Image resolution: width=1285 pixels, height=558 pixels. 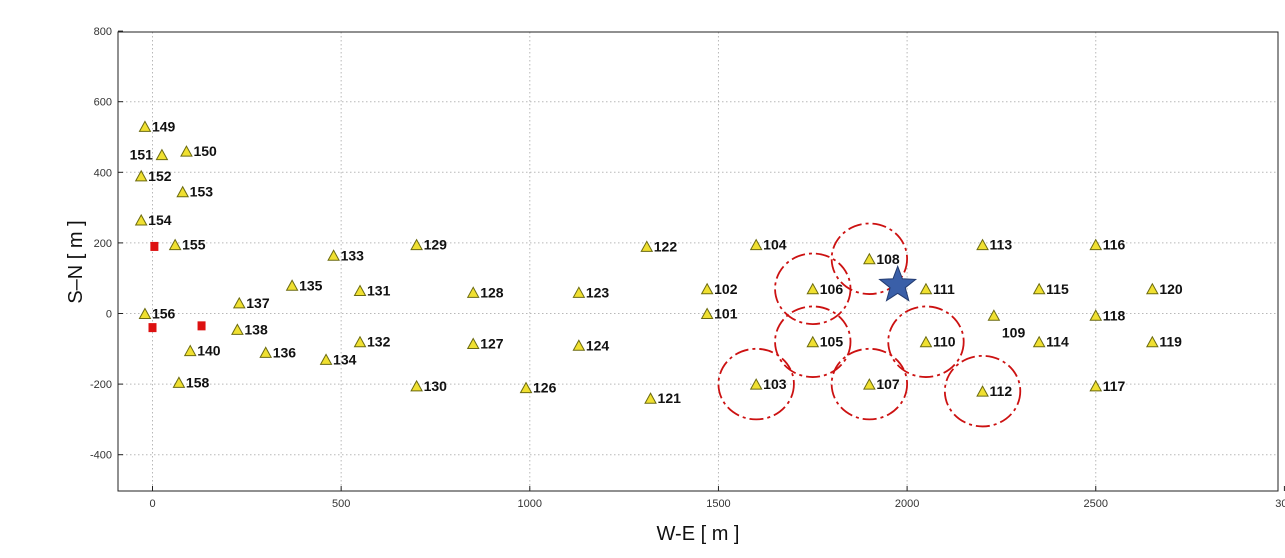 I want to click on square-marker, so click(x=201, y=326).